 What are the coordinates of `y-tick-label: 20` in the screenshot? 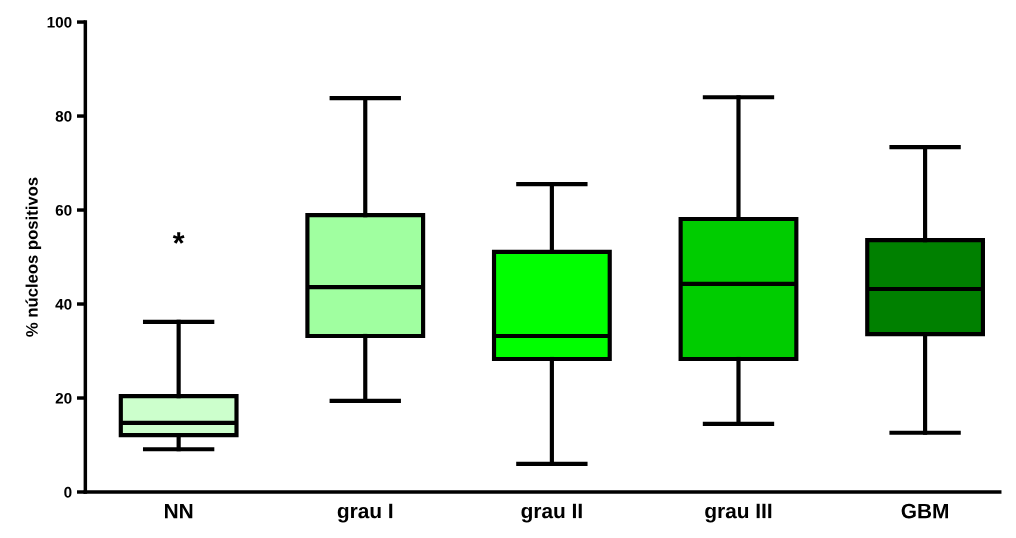 It's located at (63, 398).